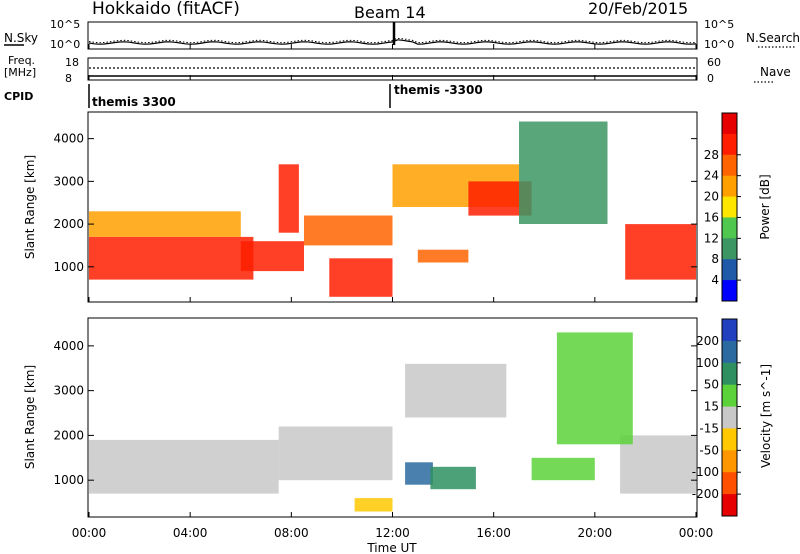  I want to click on power-colorbar: 4 8 12 16 20 24 28, so click(722, 207).